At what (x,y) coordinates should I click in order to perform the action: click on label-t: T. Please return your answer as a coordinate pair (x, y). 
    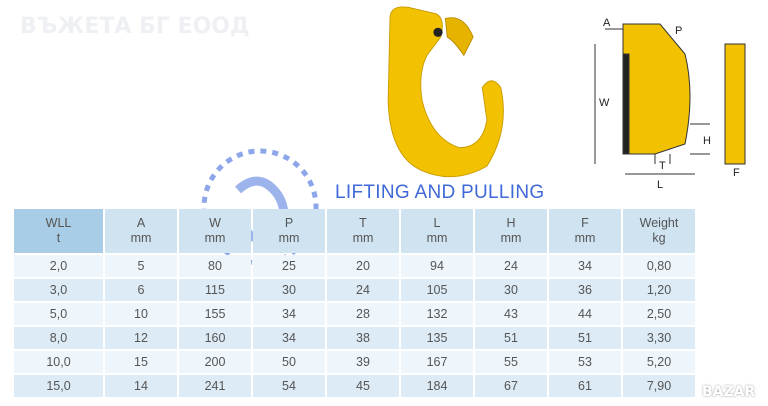
    Looking at the image, I should click on (662, 166).